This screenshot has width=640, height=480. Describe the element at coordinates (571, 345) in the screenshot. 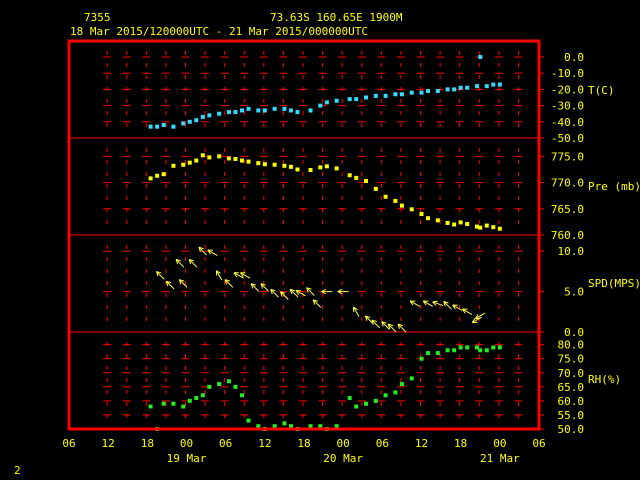

I see `y-tick-label: 80.0` at that location.